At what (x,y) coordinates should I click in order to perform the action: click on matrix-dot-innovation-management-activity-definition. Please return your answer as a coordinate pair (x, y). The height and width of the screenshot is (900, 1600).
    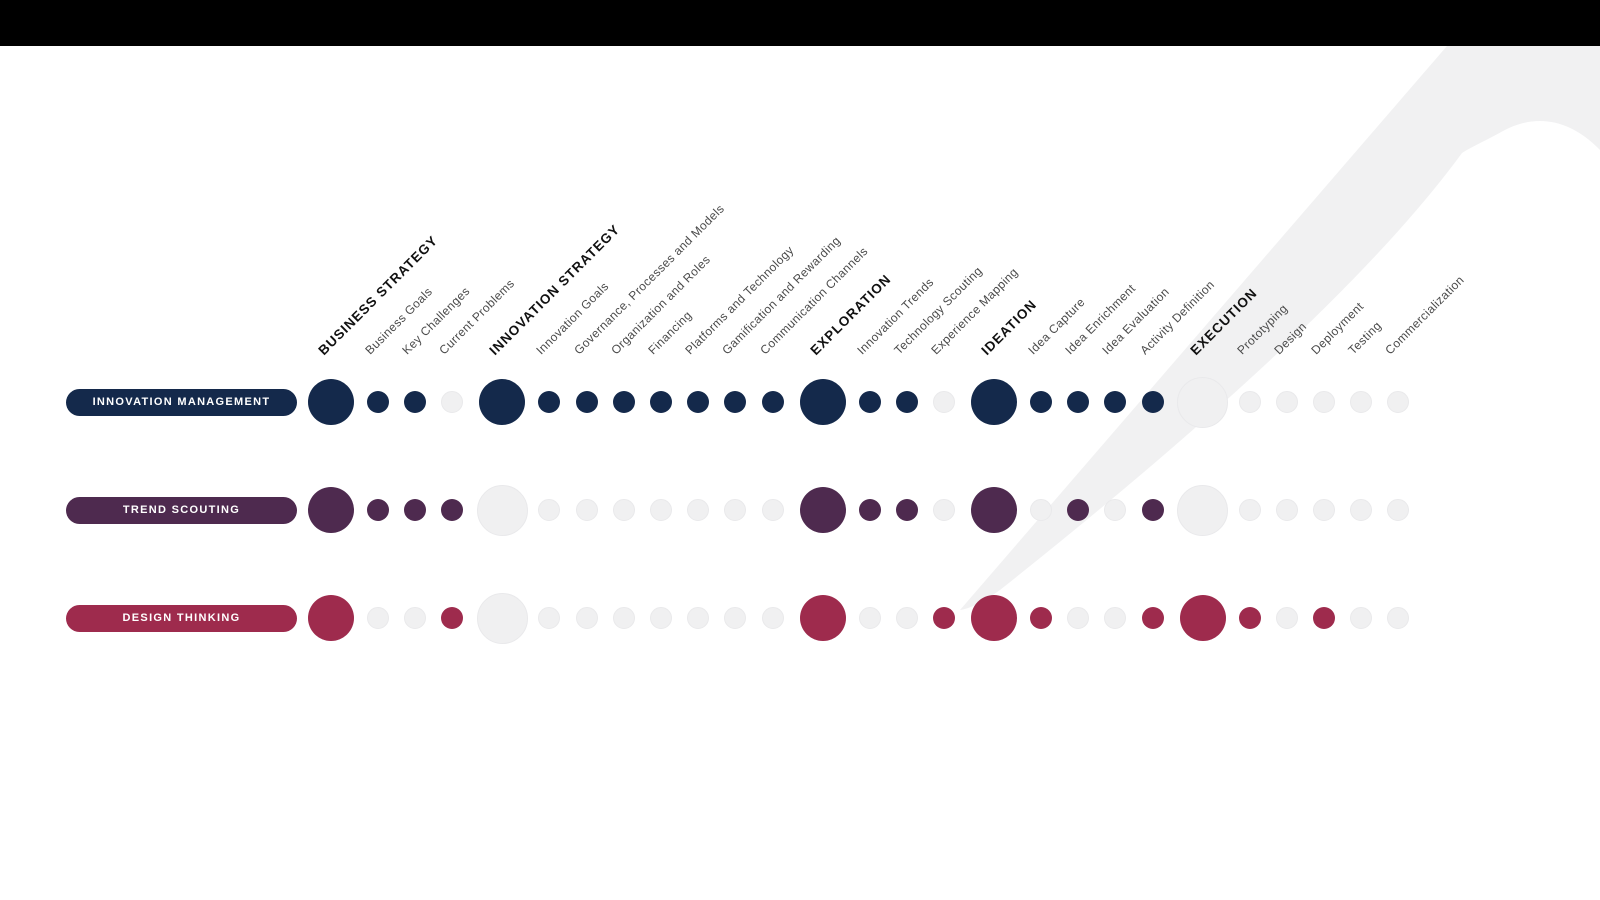
    Looking at the image, I should click on (1152, 402).